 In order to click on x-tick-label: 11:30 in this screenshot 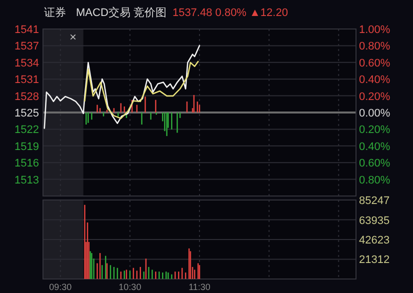, I will do `click(199, 287)`.